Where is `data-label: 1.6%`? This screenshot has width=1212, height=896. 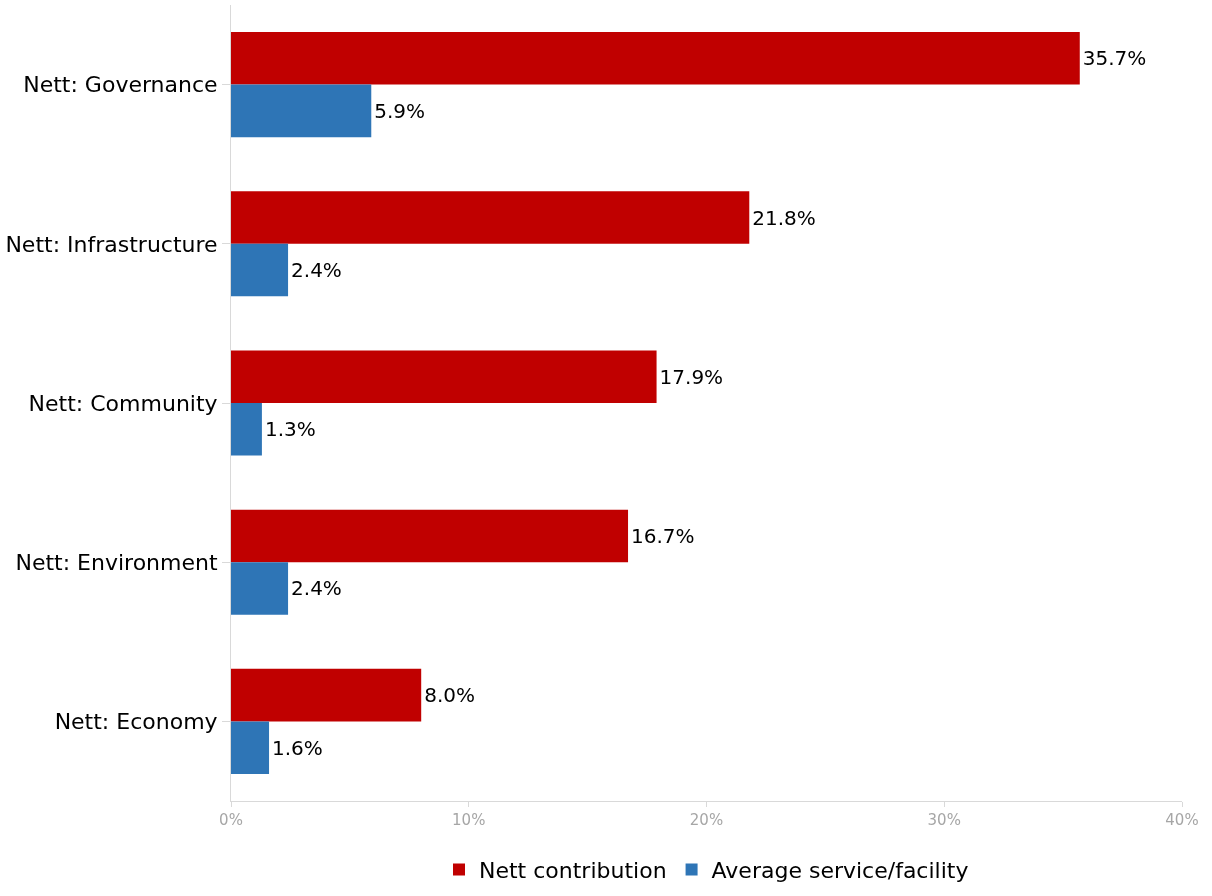 data-label: 1.6% is located at coordinates (297, 747).